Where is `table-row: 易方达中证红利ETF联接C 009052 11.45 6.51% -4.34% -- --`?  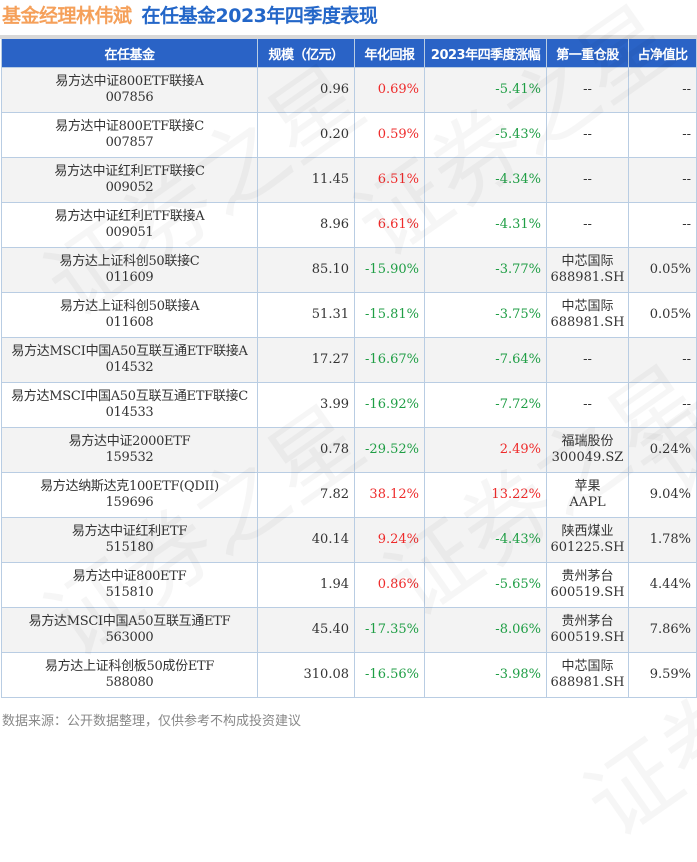
table-row: 易方达中证红利ETF联接C 009052 11.45 6.51% -4.34% -- -- is located at coordinates (349, 180).